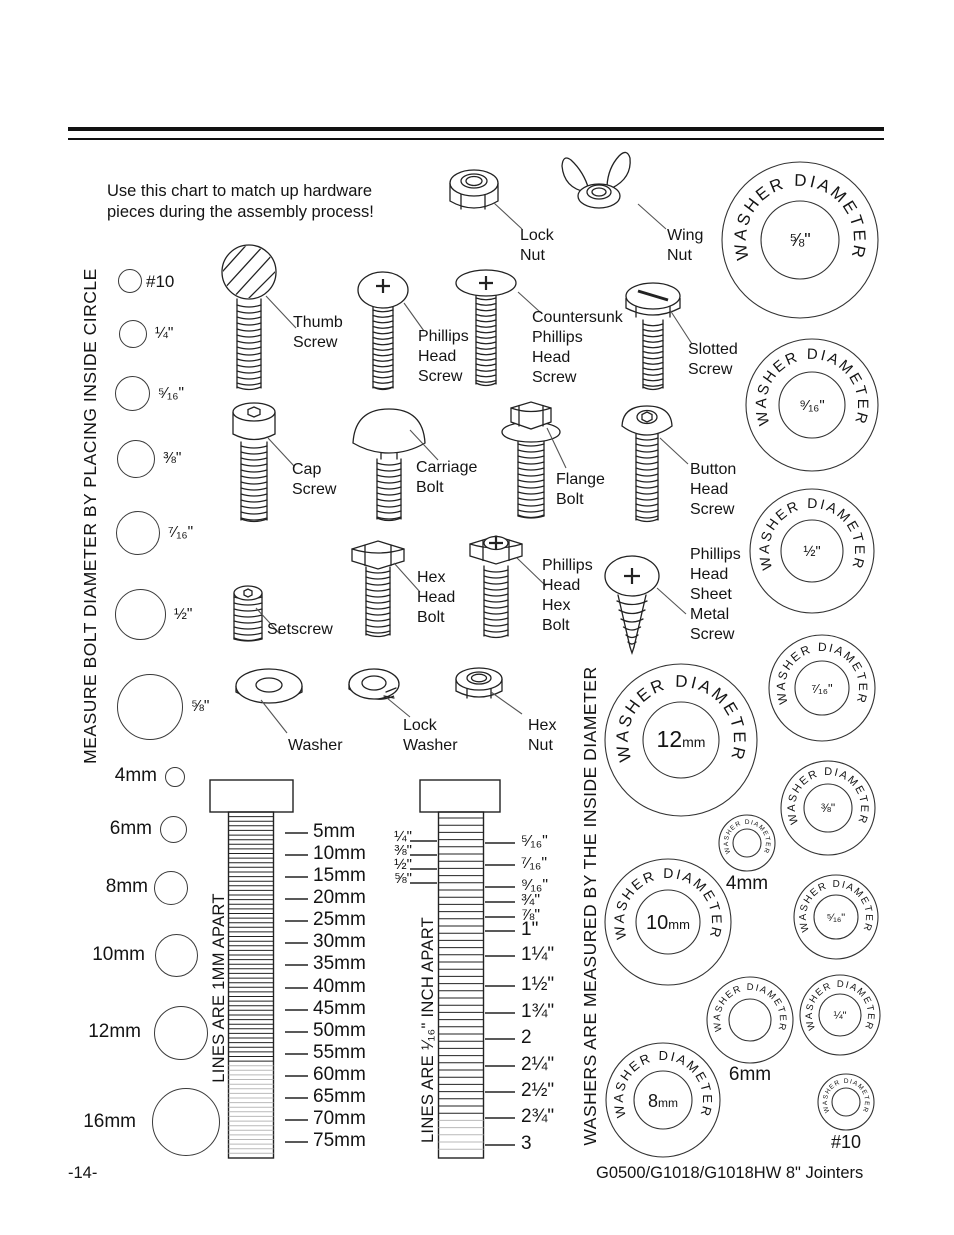  Describe the element at coordinates (339, 853) in the screenshot. I see `metric-tick-10mm: 10mm` at that location.